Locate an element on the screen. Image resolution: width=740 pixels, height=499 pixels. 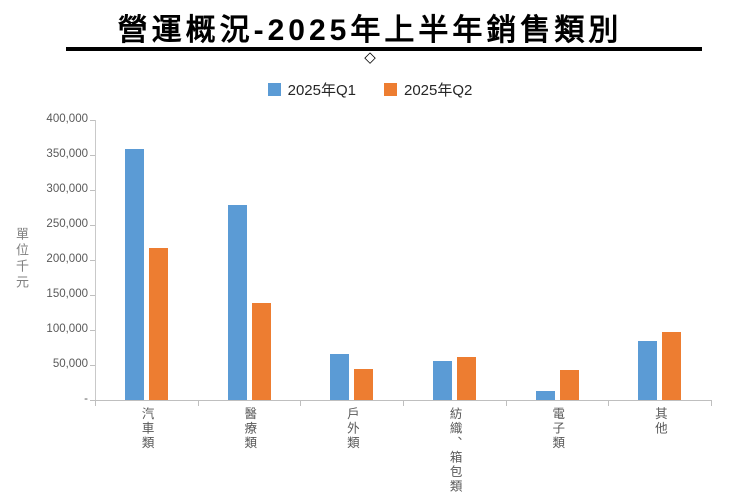
category-label-text: 紡織、箱包類 is located at coordinates (454, 450).